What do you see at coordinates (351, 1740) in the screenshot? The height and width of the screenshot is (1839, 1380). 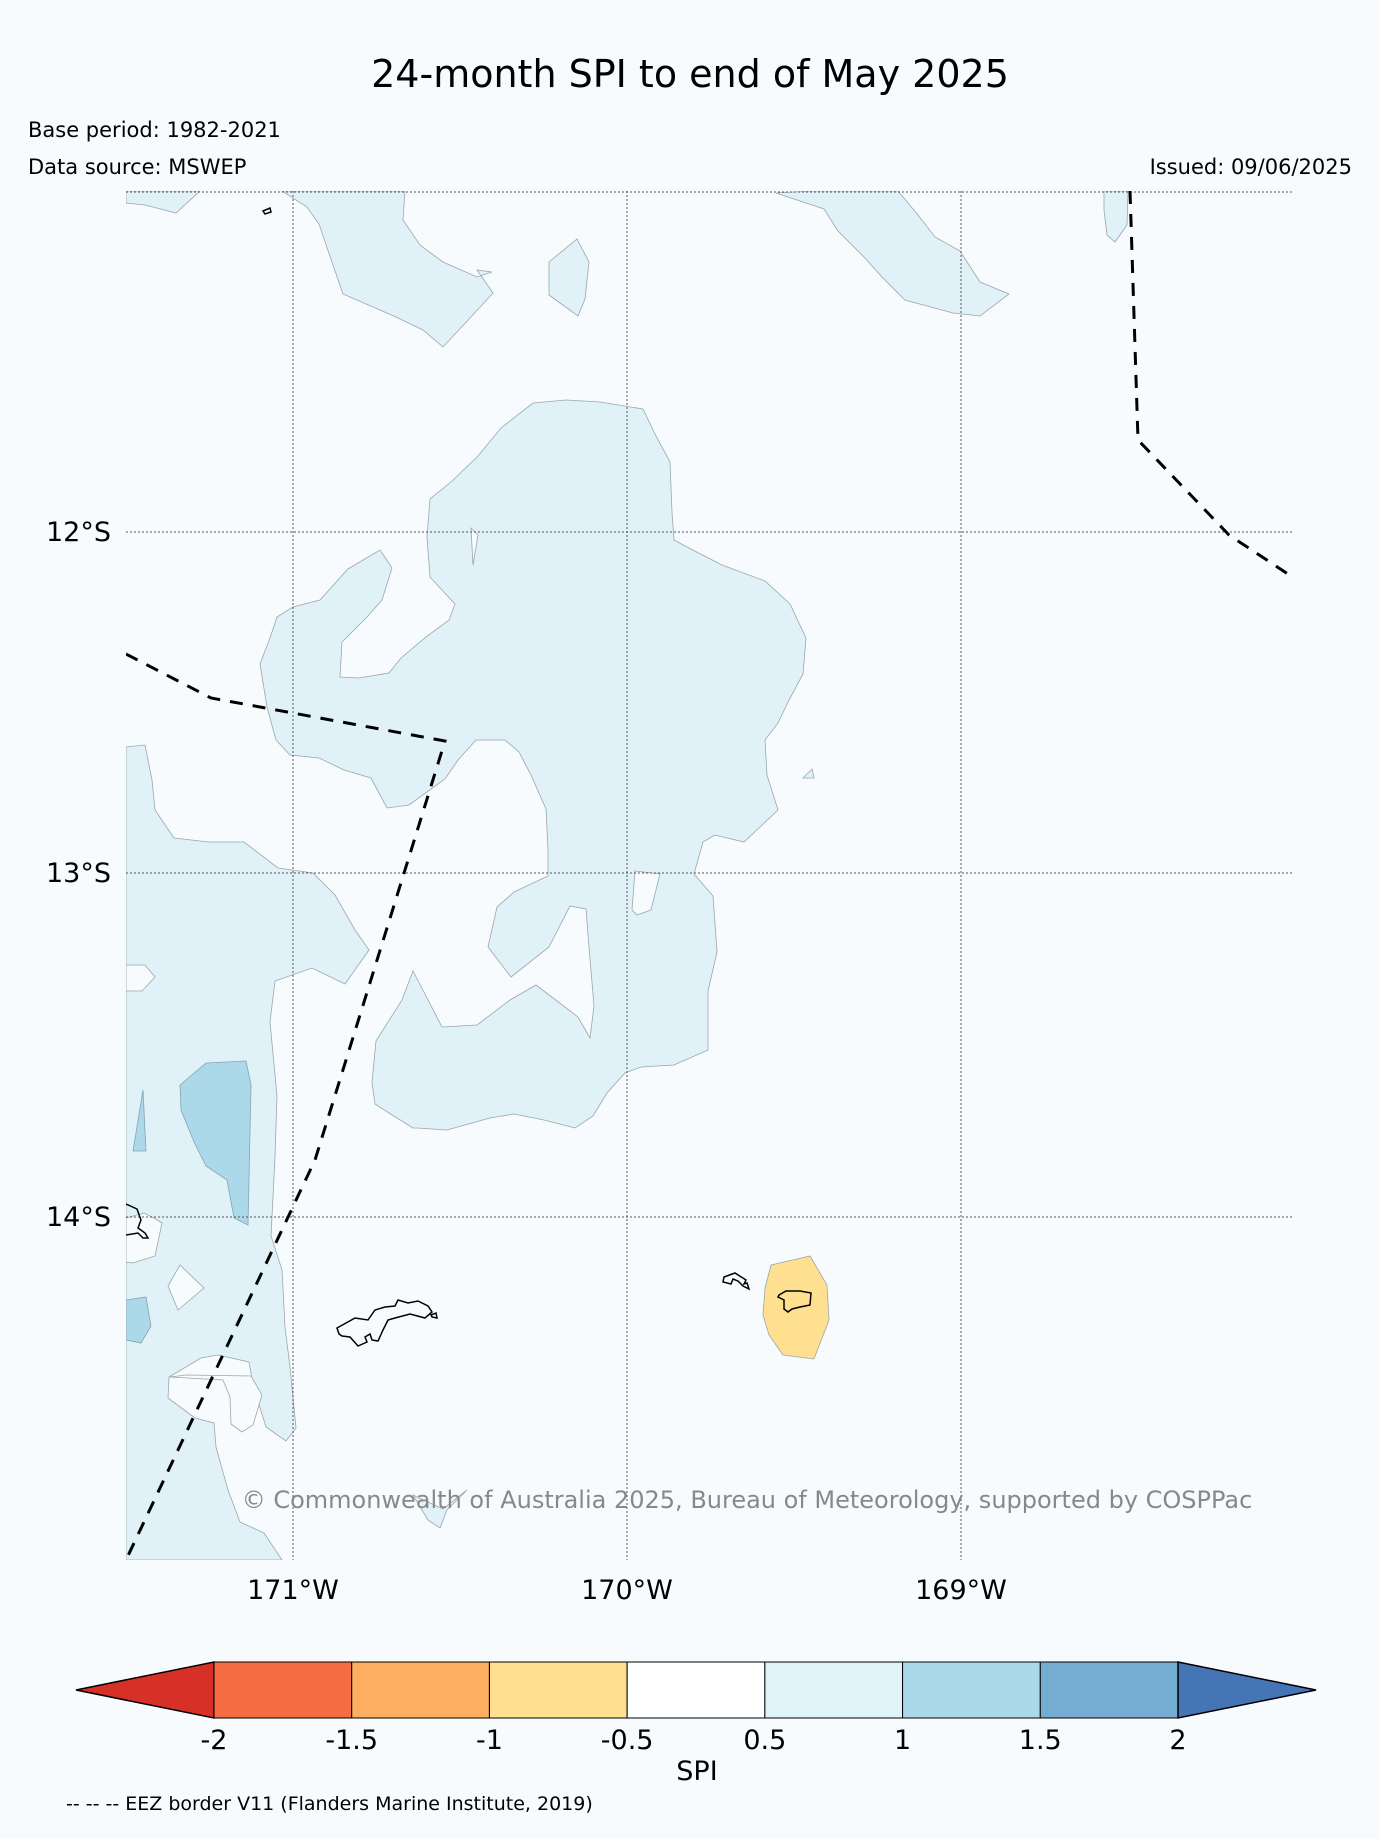 I see `colorbar-tick-label: -1.5` at bounding box center [351, 1740].